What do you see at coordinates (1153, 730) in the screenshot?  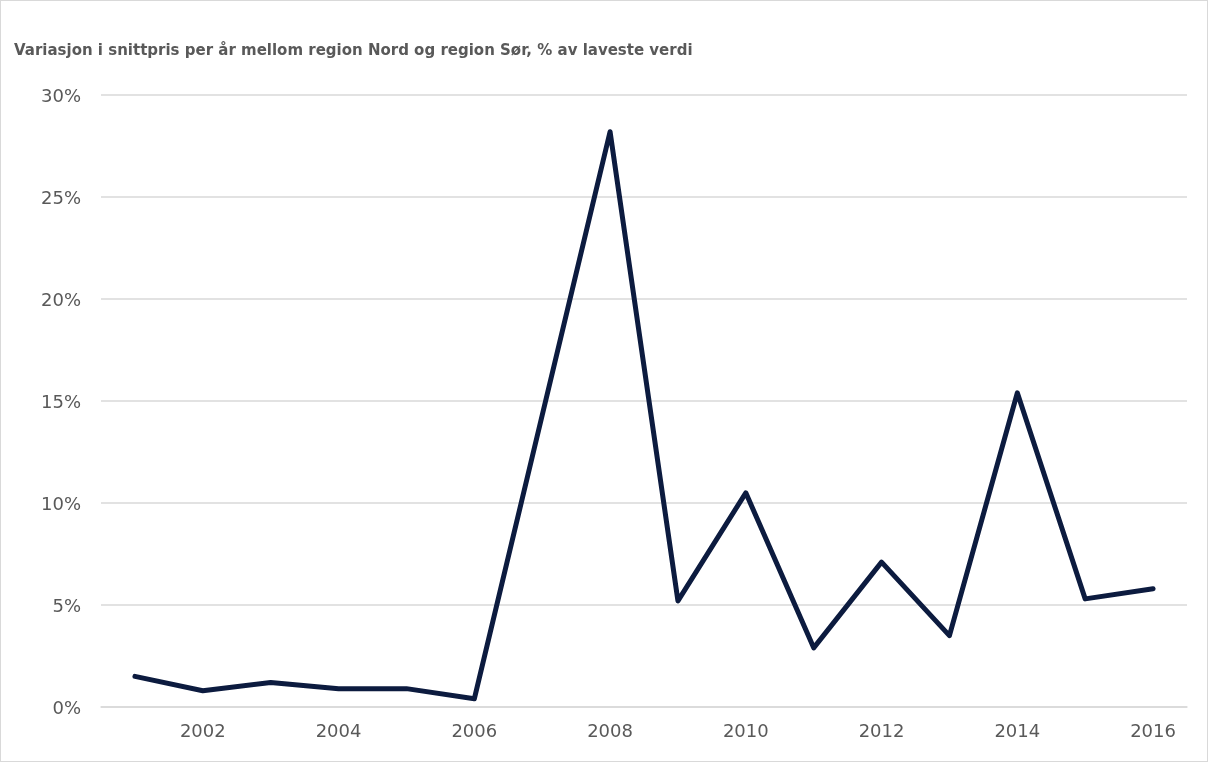 I see `x-tick-label: 2016` at bounding box center [1153, 730].